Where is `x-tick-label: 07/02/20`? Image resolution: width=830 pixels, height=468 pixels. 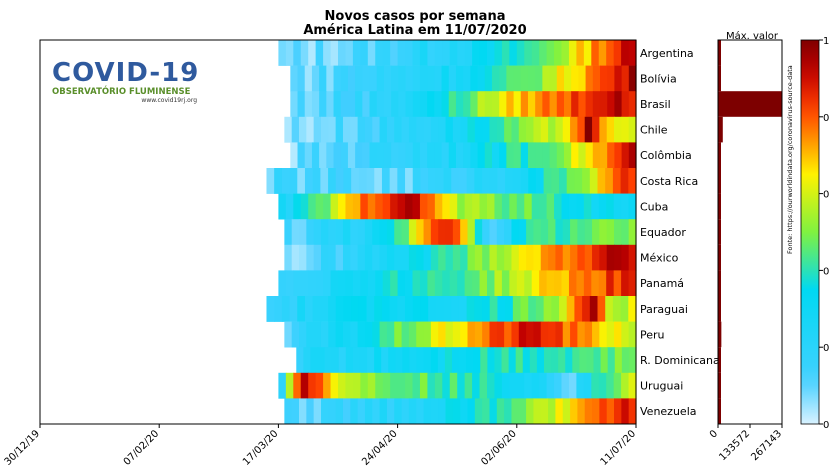 x-tick-label: 07/02/20 is located at coordinates (142, 448).